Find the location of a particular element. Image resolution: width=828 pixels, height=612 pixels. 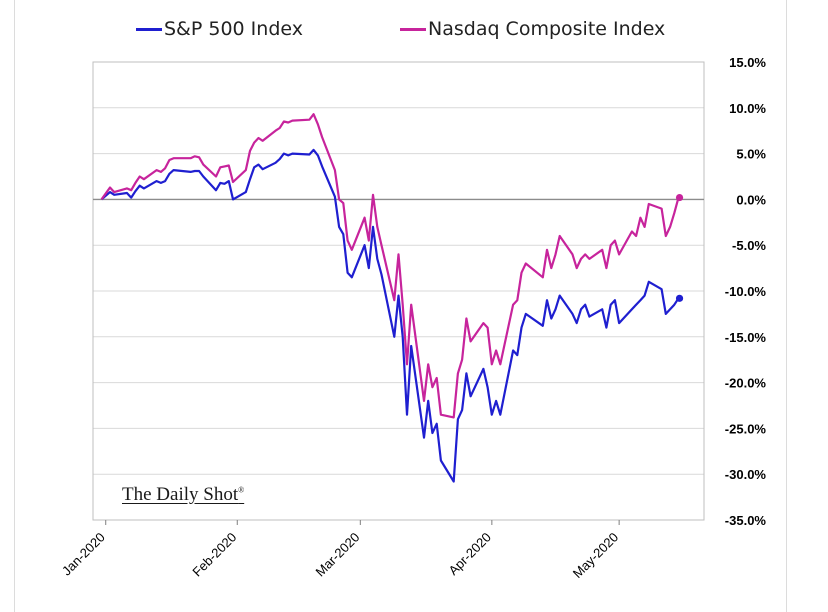

y-tick-label: 15.0% is located at coordinates (747, 62).